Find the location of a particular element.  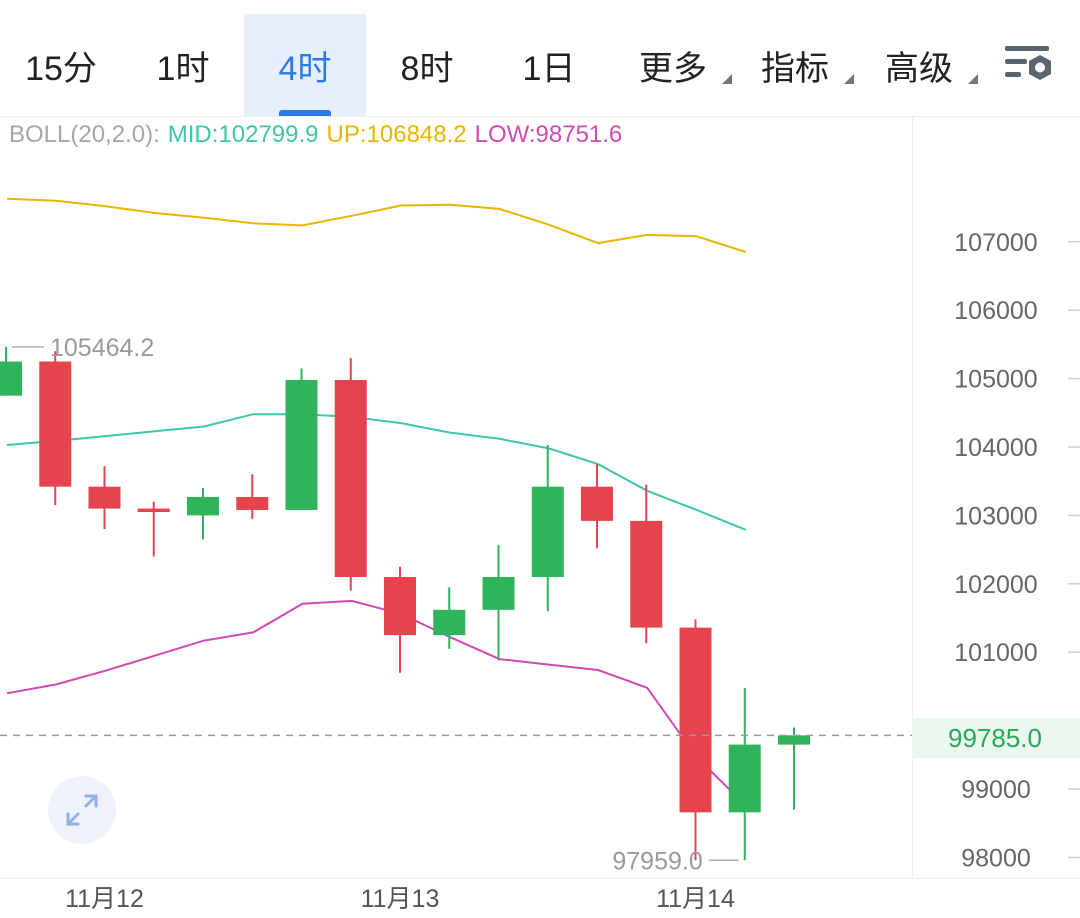

tab-4h: 4时 is located at coordinates (305, 65).